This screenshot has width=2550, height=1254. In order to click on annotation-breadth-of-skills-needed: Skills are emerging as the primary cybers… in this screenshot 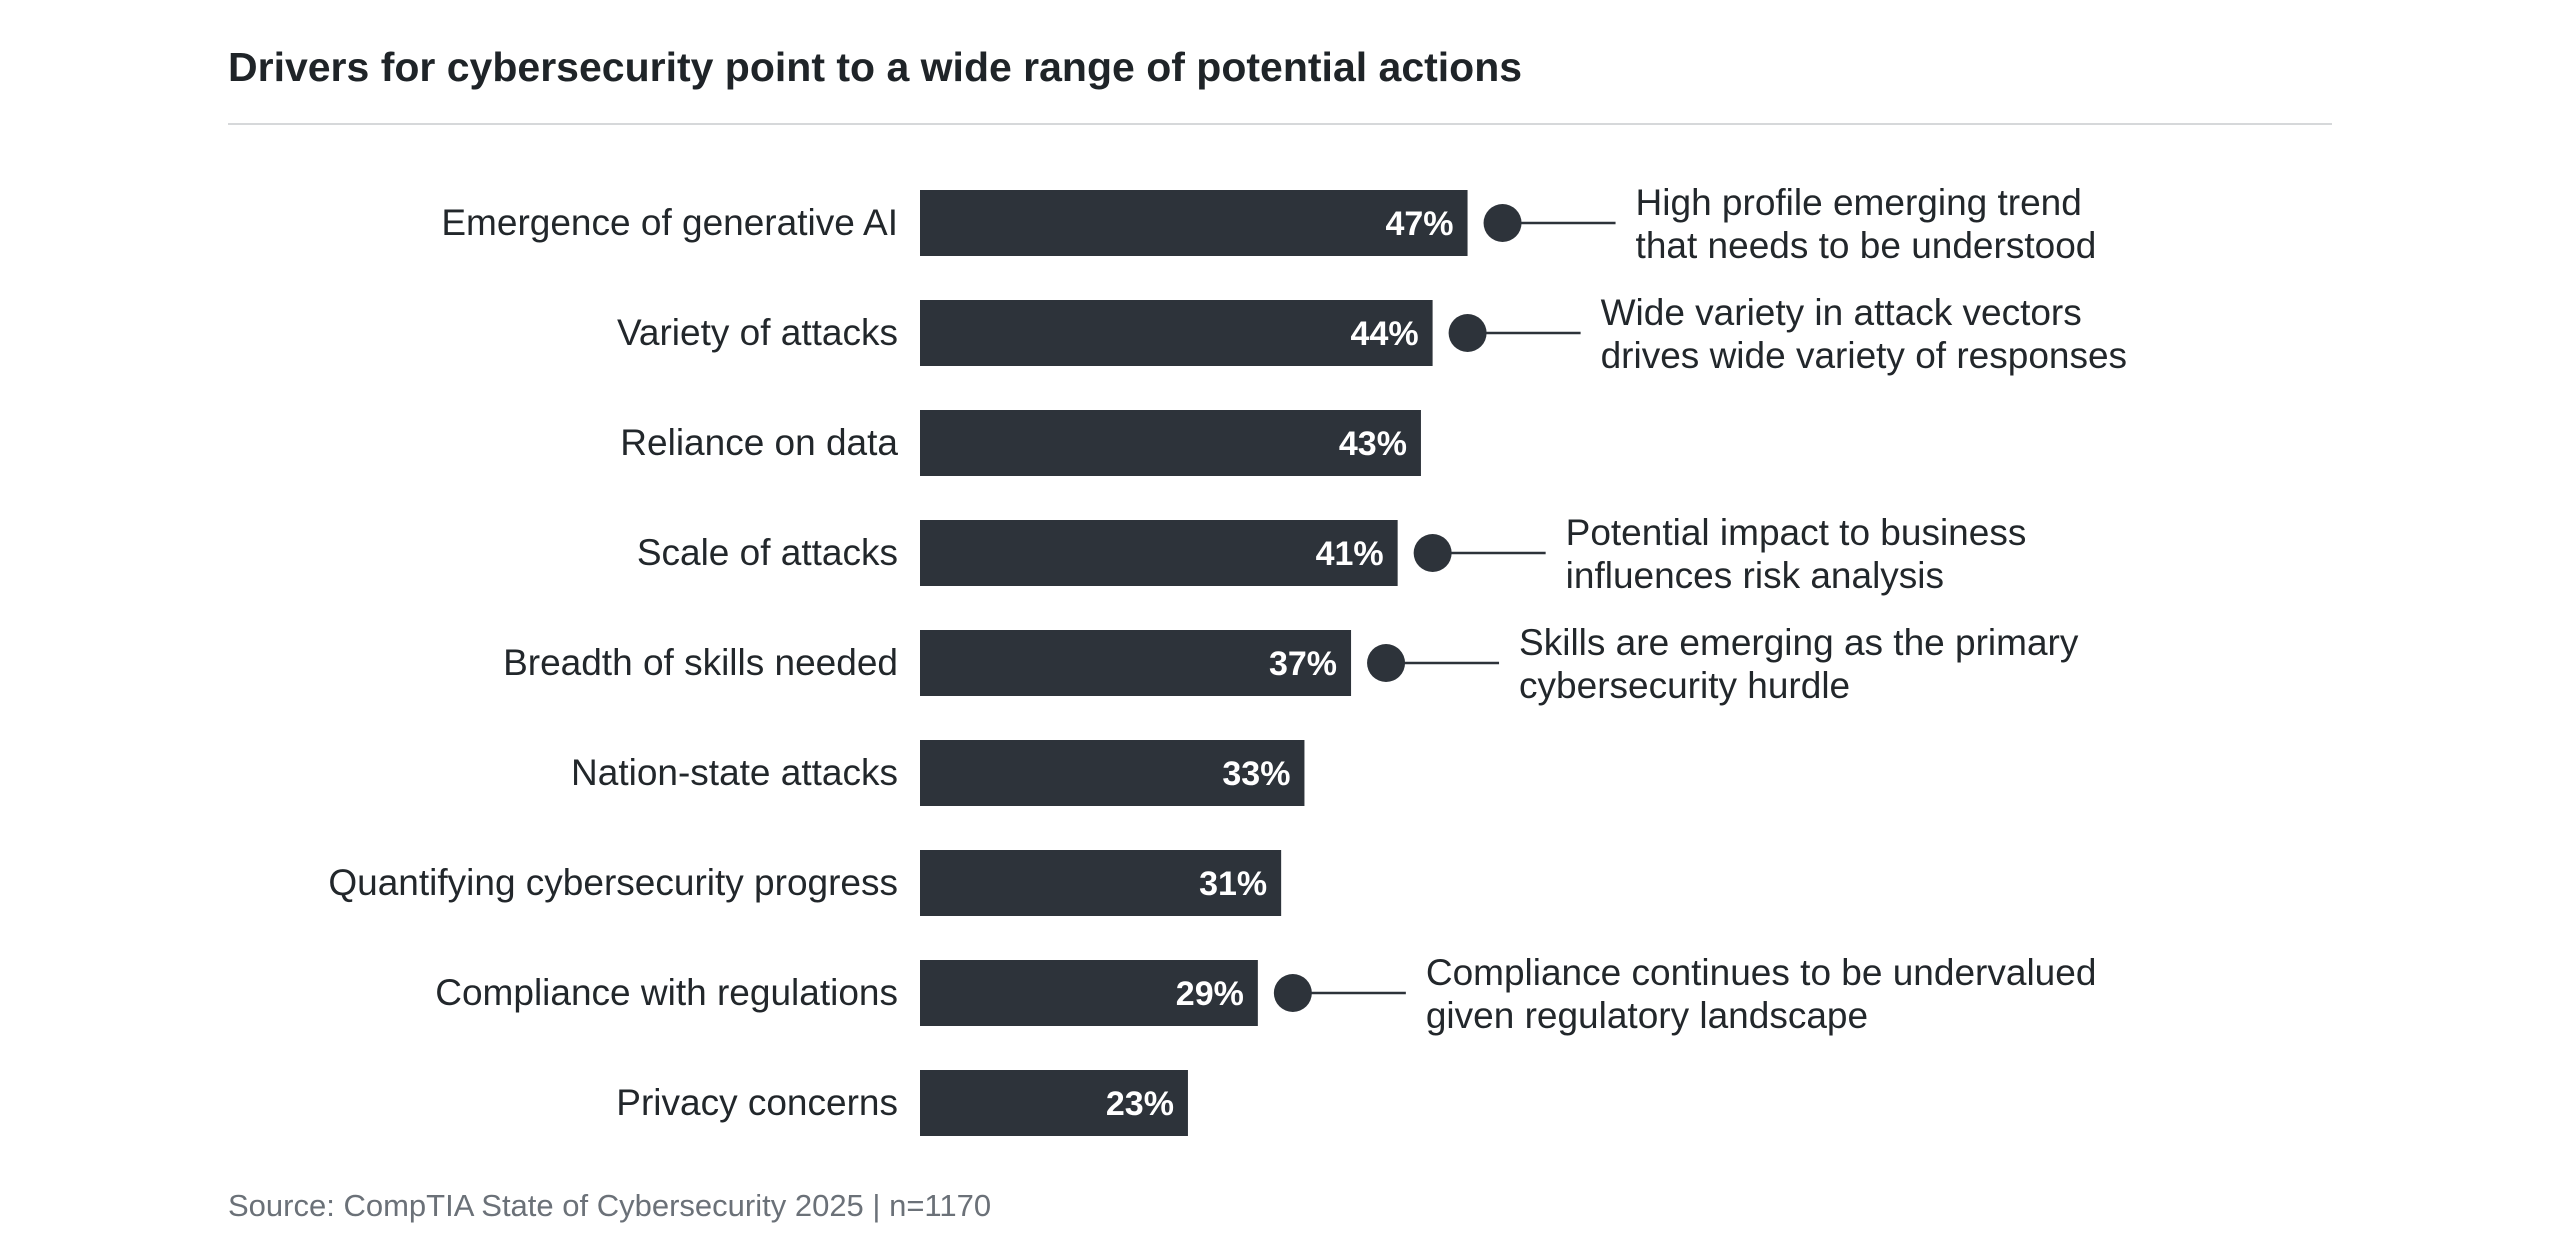, I will do `click(1799, 664)`.